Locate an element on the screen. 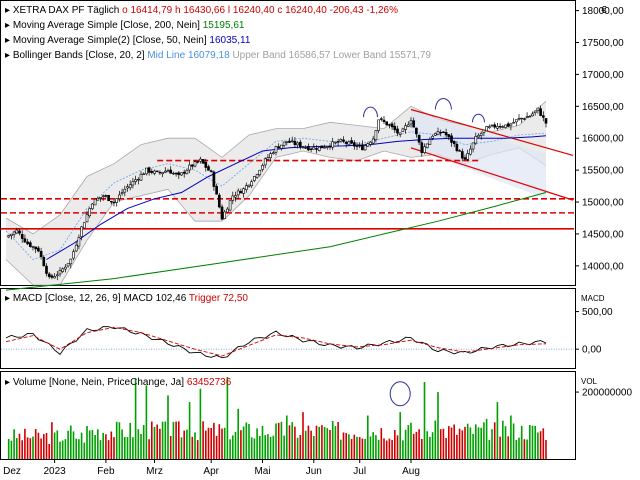 The height and width of the screenshot is (480, 640). bb-lower-label: Lower Band is located at coordinates (359, 55).